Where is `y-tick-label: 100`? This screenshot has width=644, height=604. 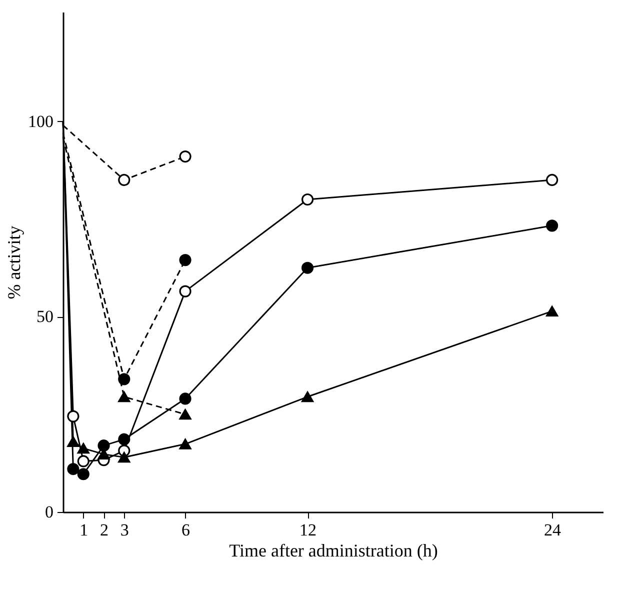 y-tick-label: 100 is located at coordinates (41, 121).